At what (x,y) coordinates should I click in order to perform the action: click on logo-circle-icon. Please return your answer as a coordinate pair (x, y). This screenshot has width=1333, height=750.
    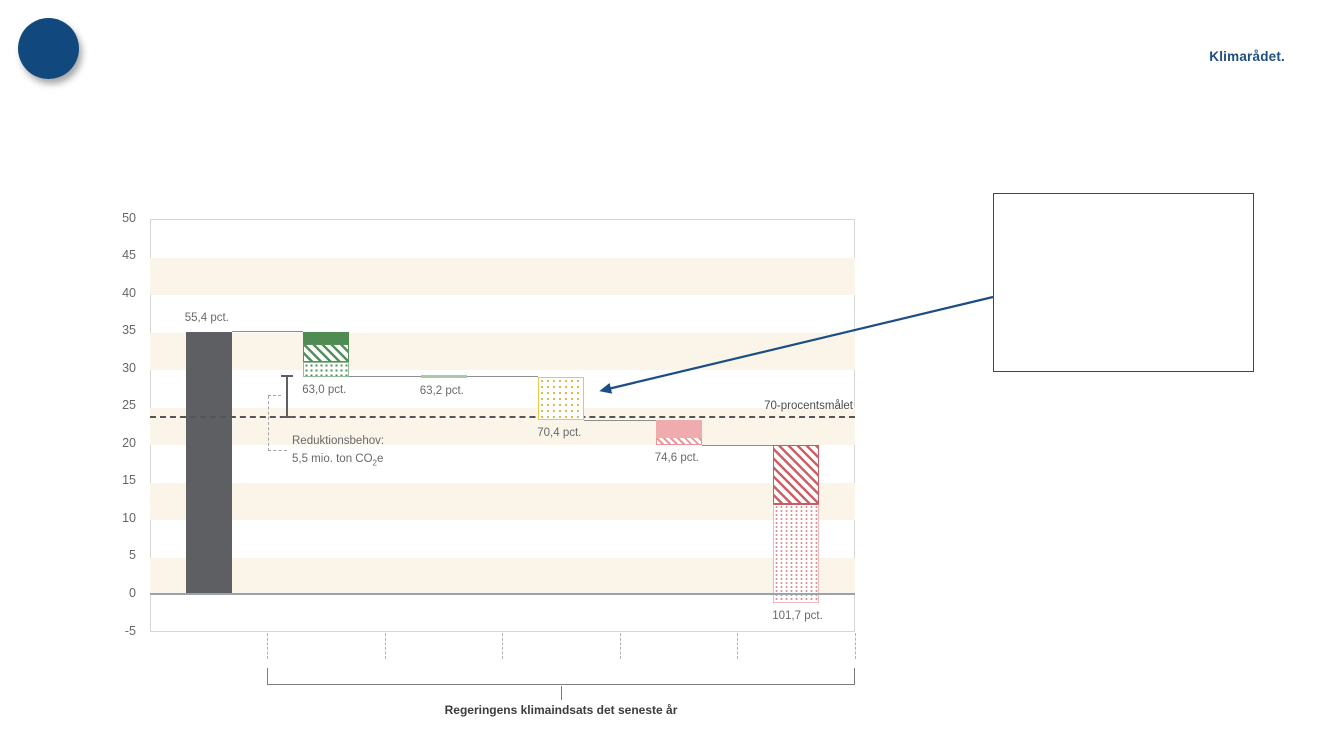
    Looking at the image, I should click on (48, 48).